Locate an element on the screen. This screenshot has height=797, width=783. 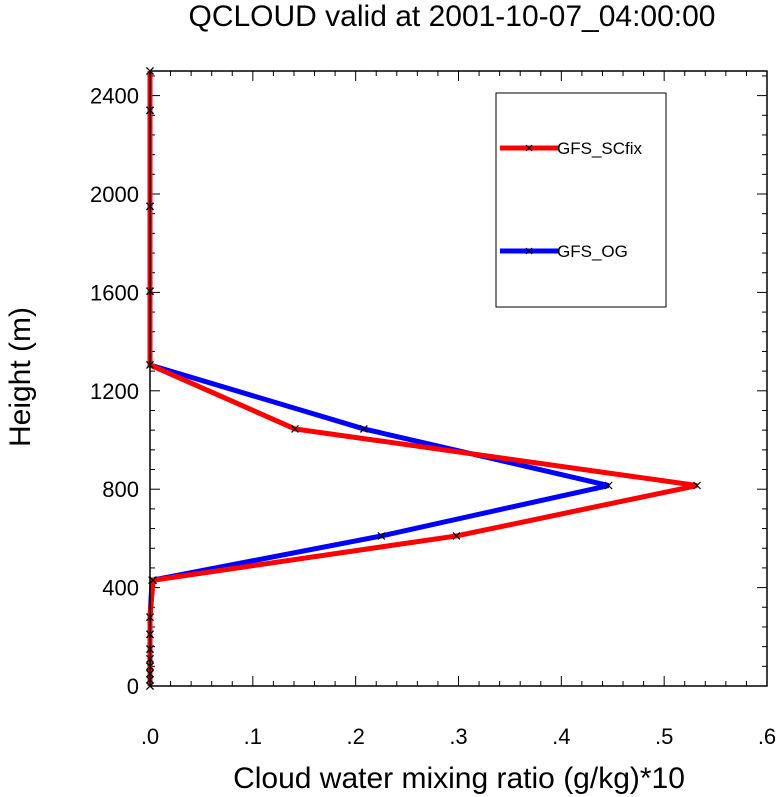
x-tick-label: .3 is located at coordinates (458, 736).